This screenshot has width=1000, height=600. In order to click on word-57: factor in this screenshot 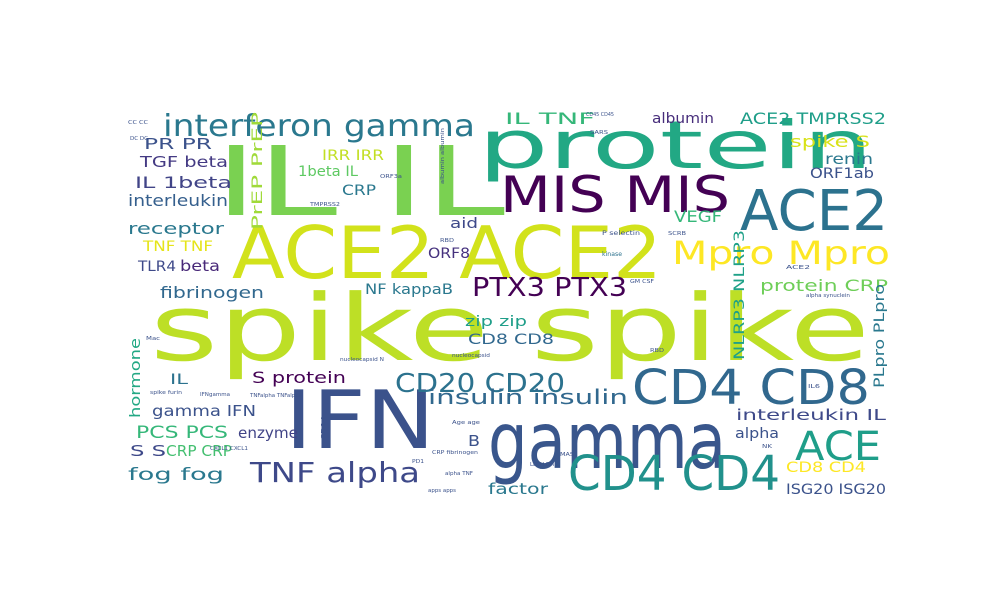, I will do `click(518, 489)`.